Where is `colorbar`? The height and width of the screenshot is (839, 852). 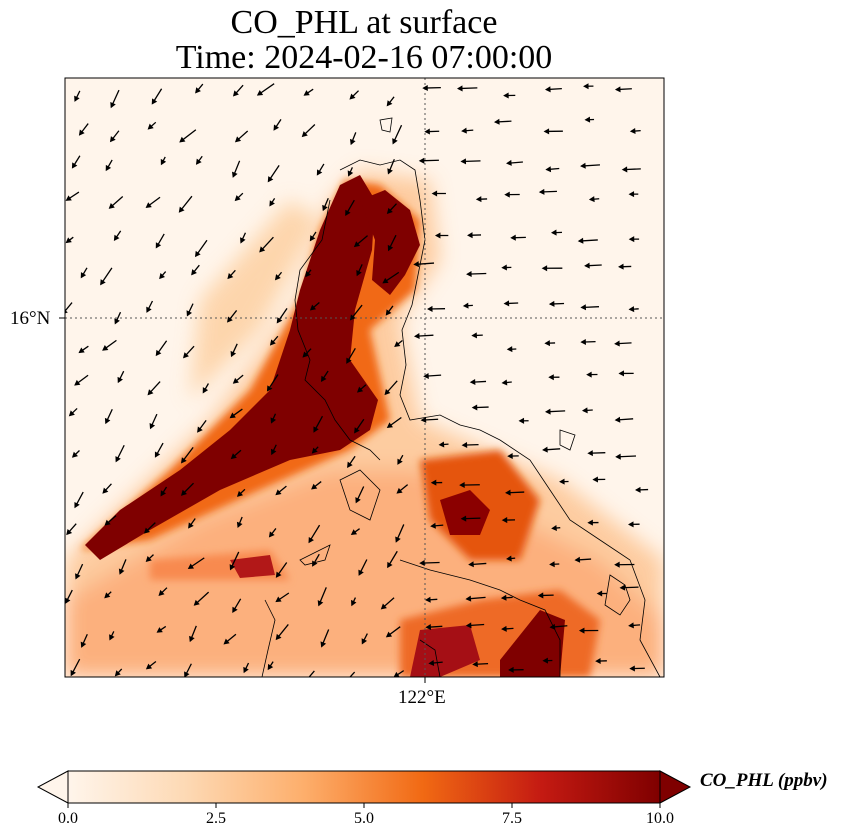
colorbar is located at coordinates (364, 789).